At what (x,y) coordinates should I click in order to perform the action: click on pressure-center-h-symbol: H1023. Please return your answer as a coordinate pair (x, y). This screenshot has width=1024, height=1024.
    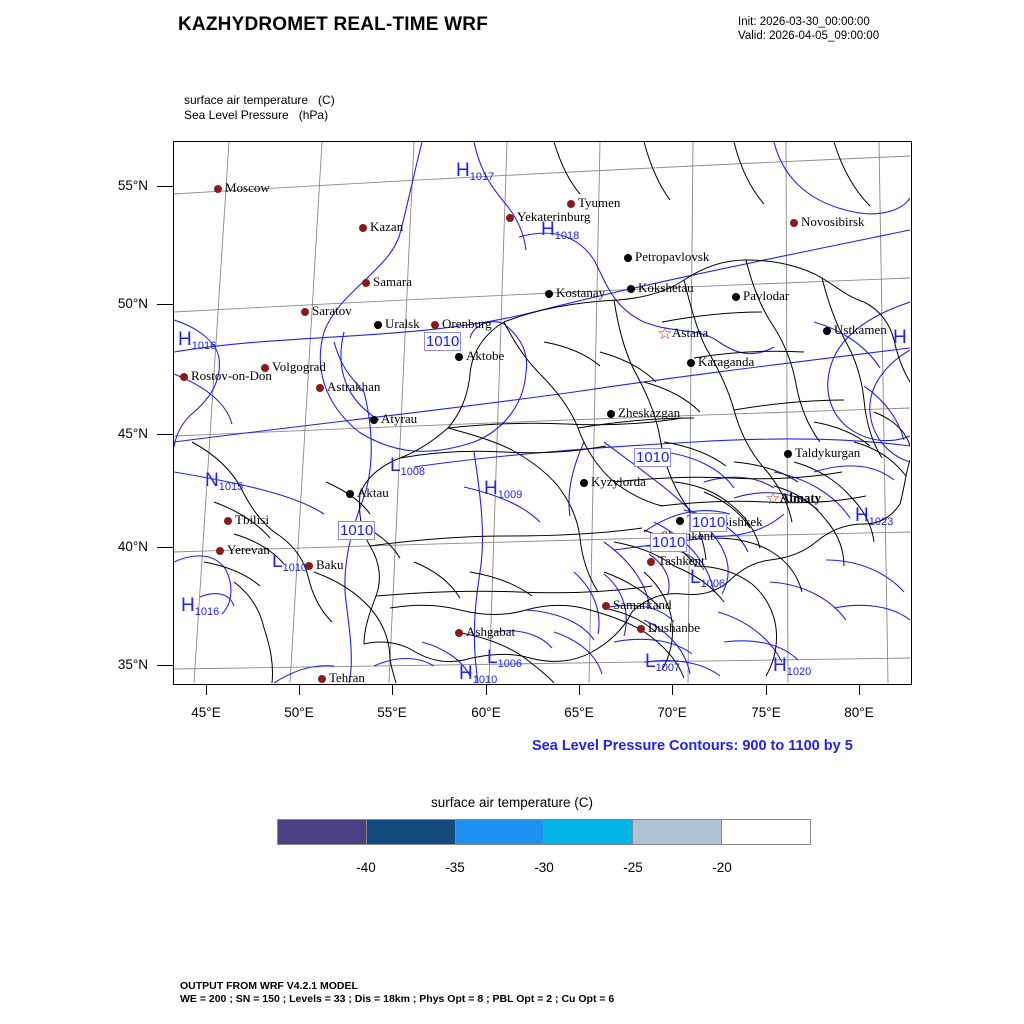
    Looking at the image, I should click on (874, 516).